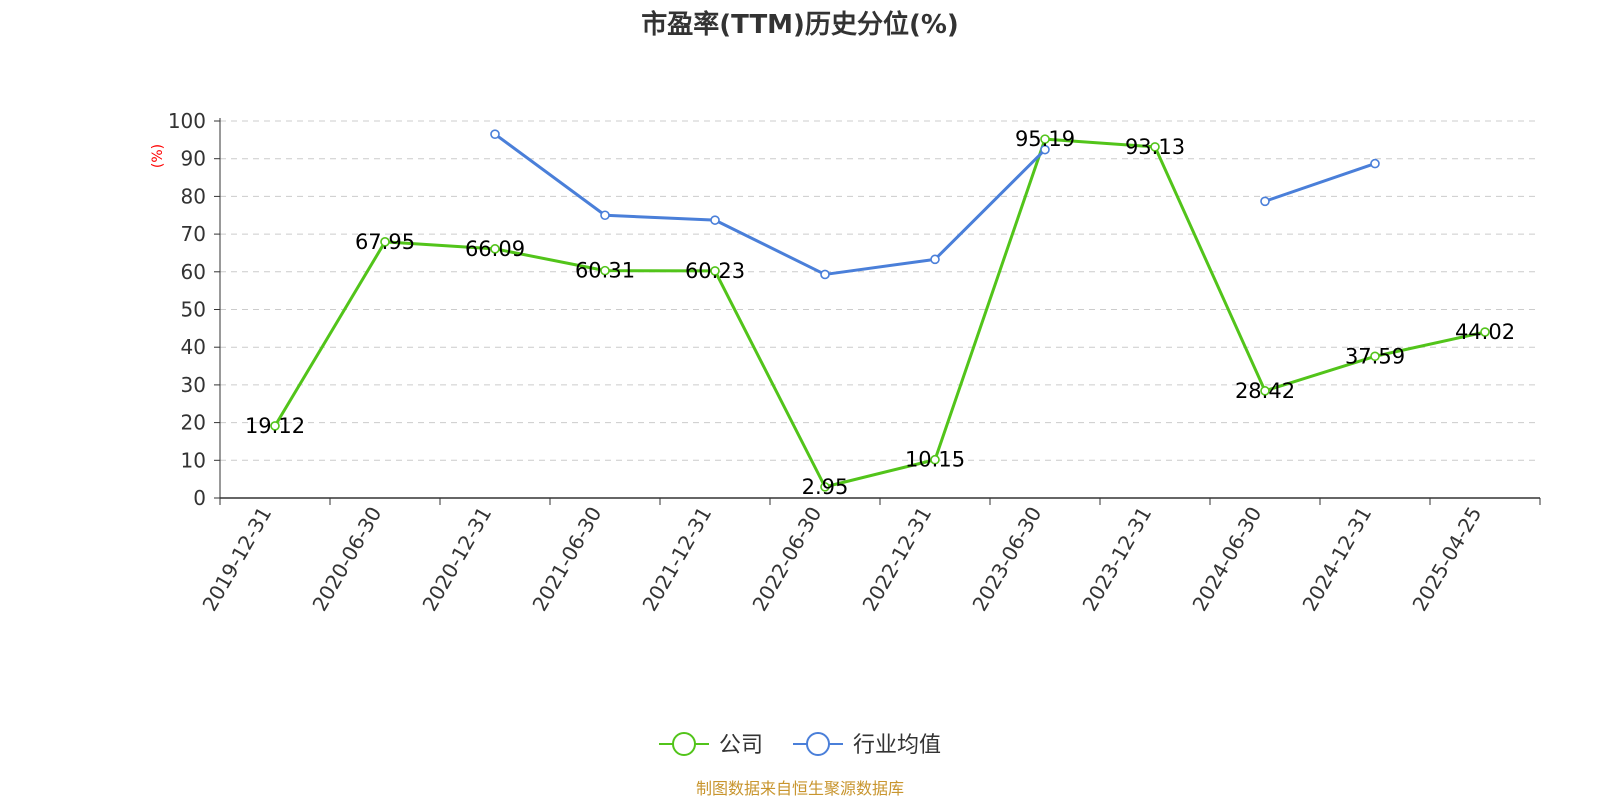 This screenshot has height=800, width=1600. I want to click on x-tick-label: 2023-12-31, so click(1116, 559).